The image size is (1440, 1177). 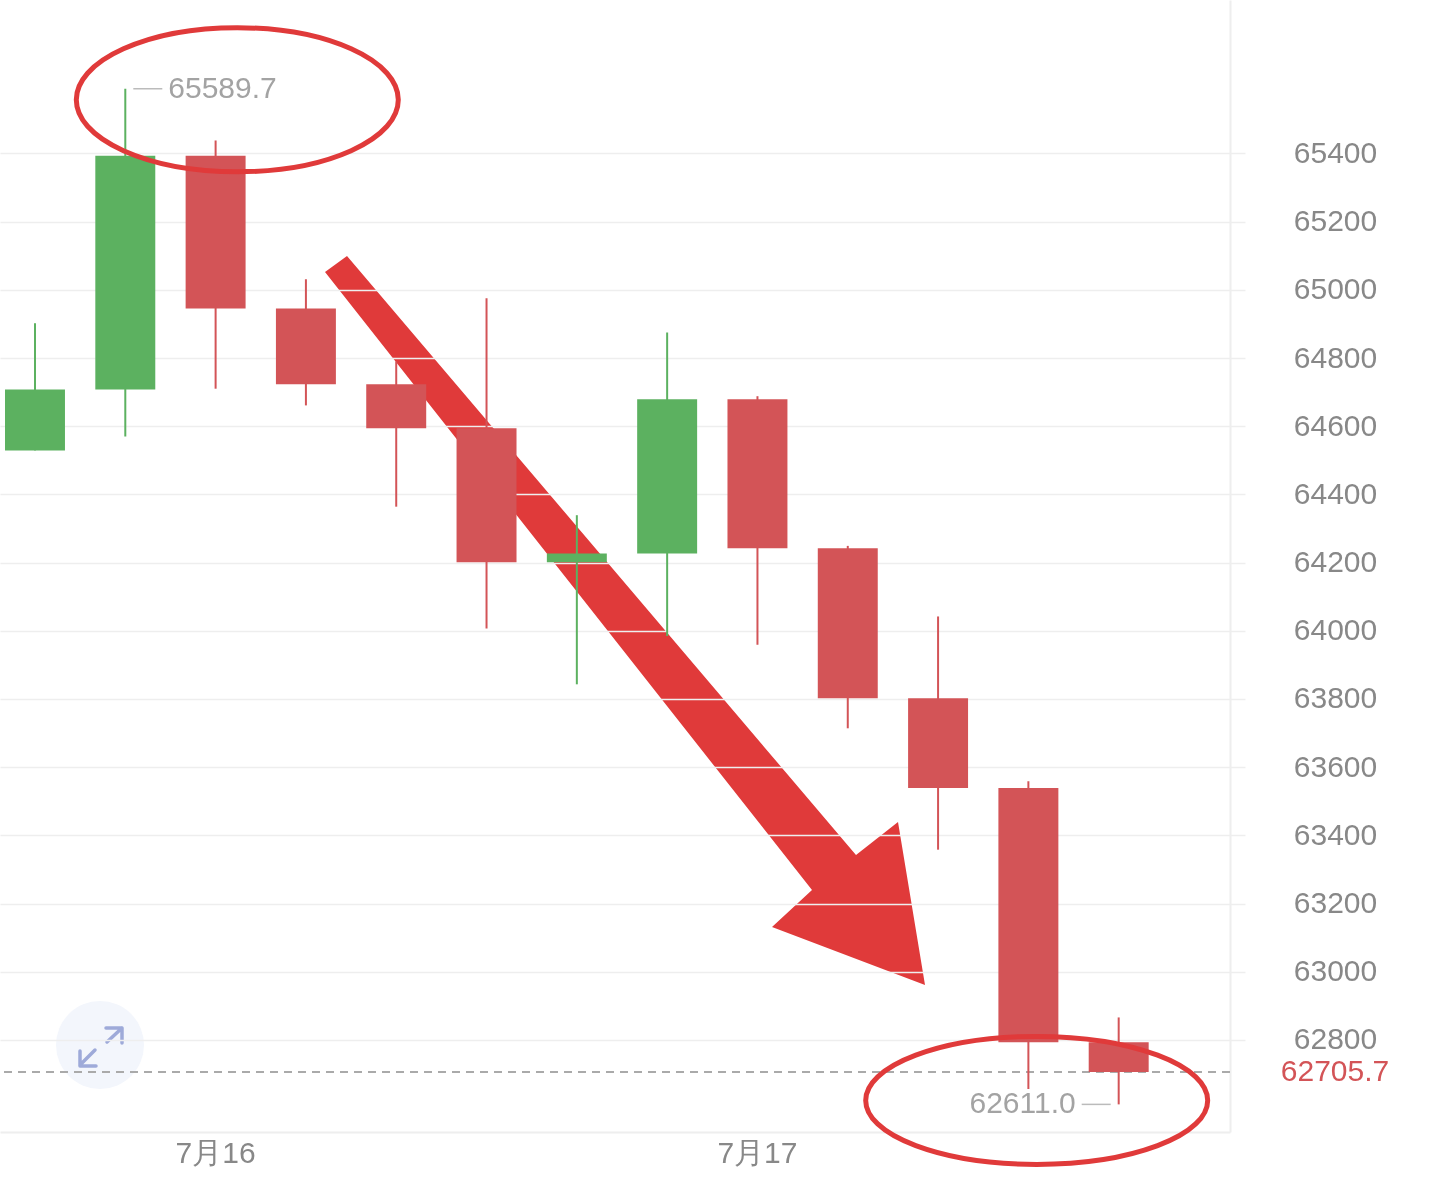 What do you see at coordinates (1335, 562) in the screenshot?
I see `y-tick-label: 64200` at bounding box center [1335, 562].